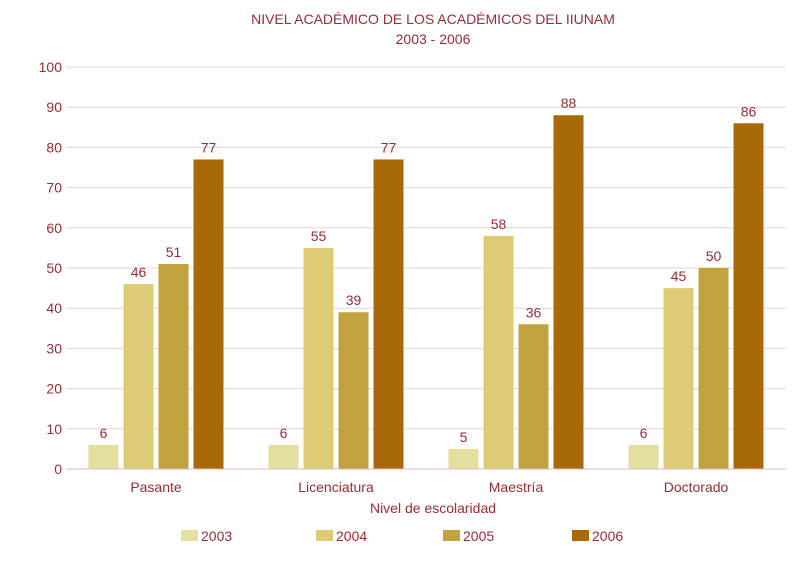 This screenshot has height=561, width=800. What do you see at coordinates (54, 107) in the screenshot?
I see `y-tick-label: 90` at bounding box center [54, 107].